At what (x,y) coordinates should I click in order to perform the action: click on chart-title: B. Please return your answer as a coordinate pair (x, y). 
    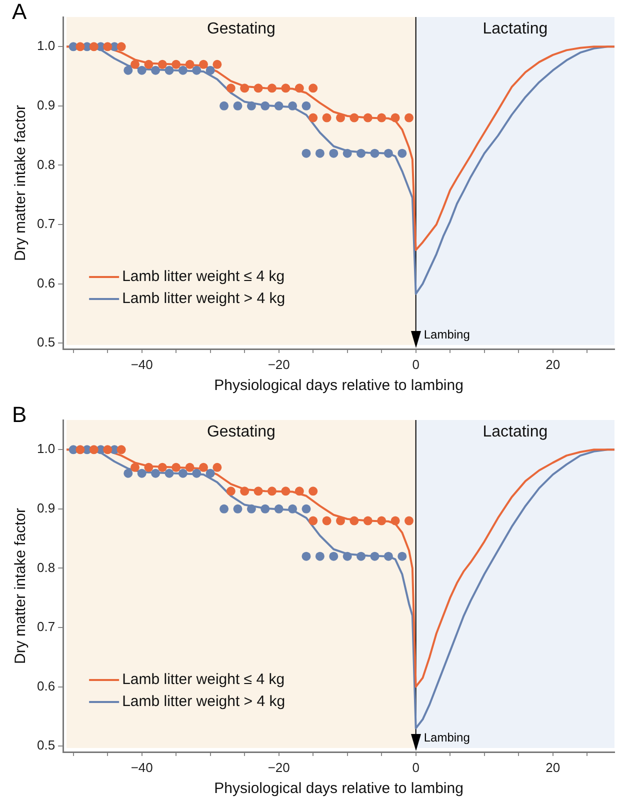
    Looking at the image, I should click on (19, 415).